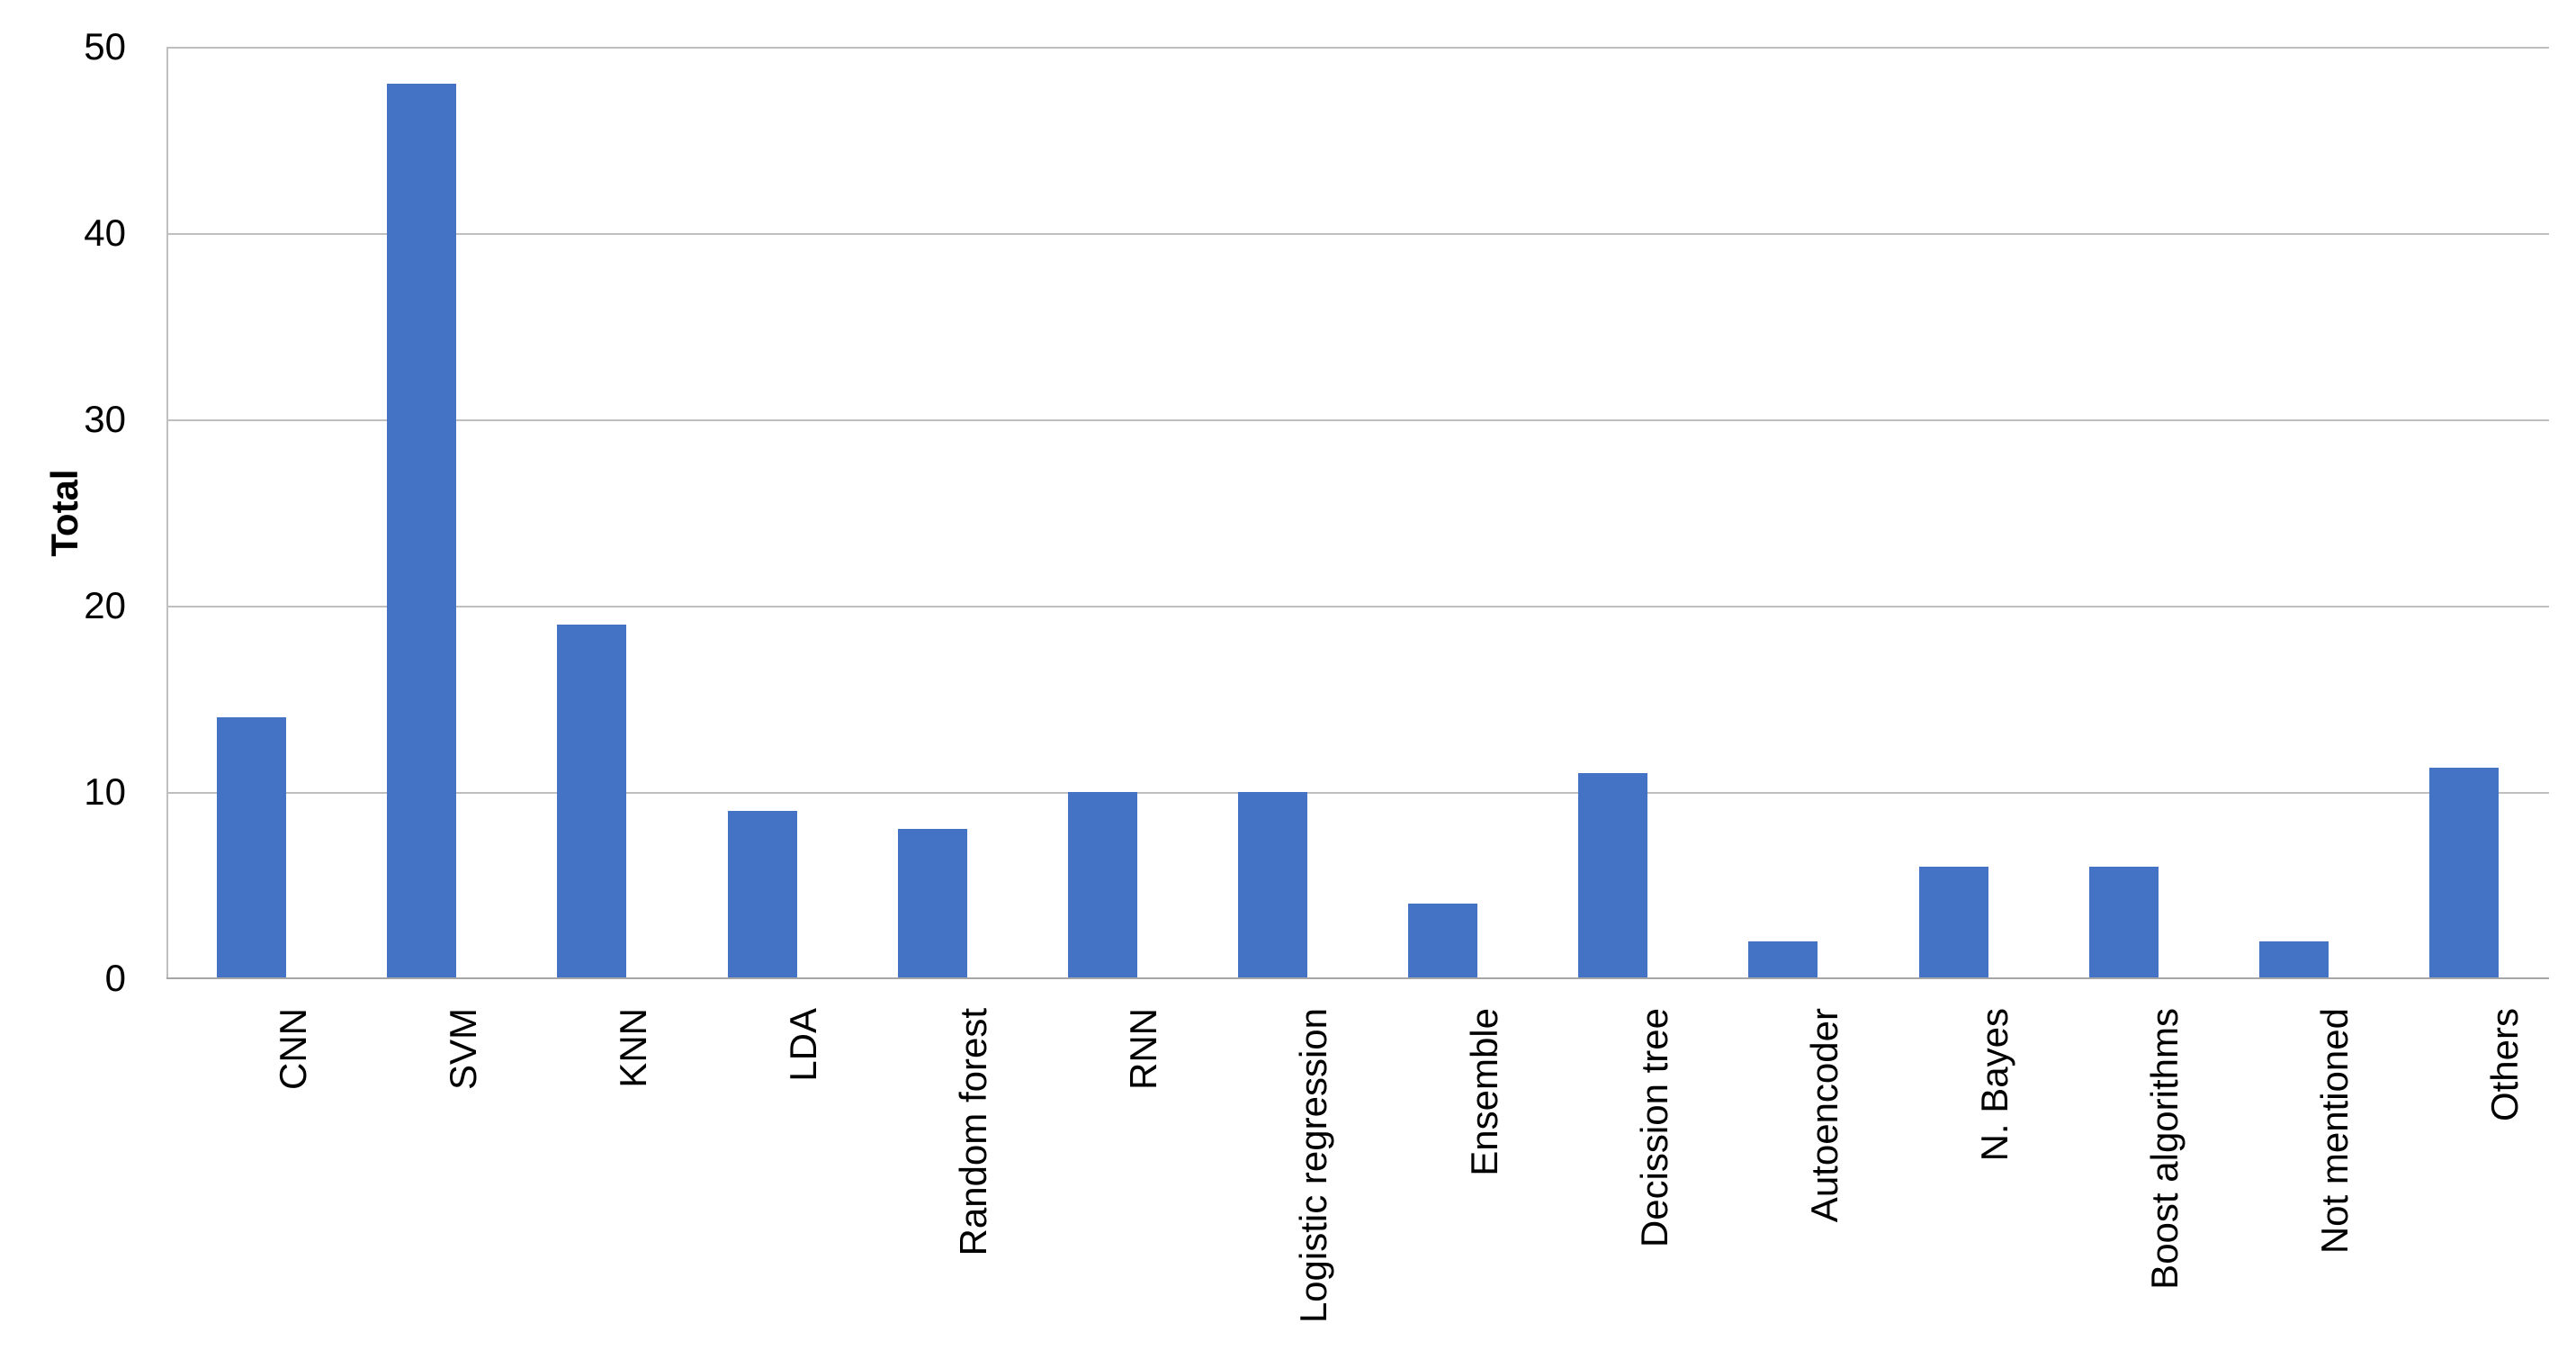 The width and height of the screenshot is (2576, 1350). I want to click on y-tick-label: 20, so click(105, 605).